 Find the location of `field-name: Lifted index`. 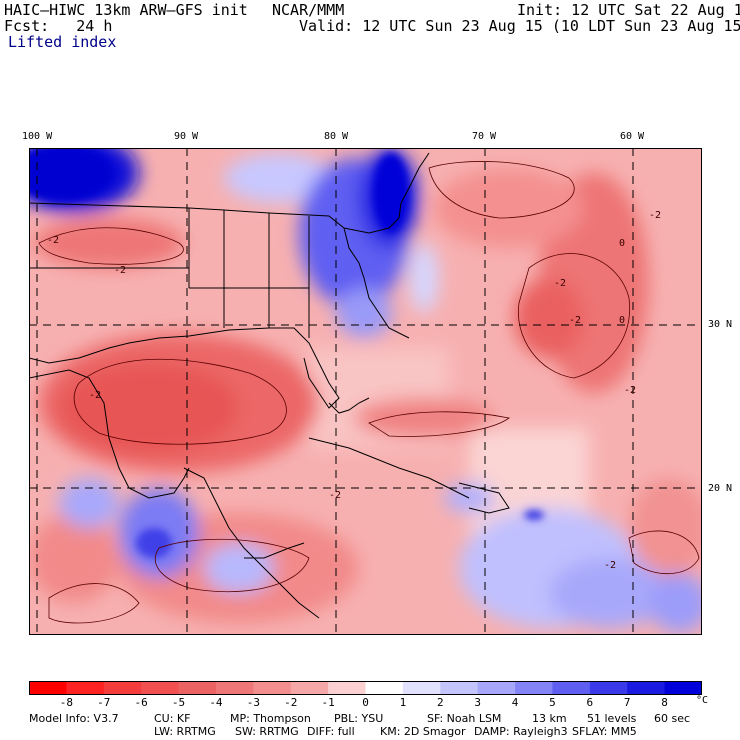

field-name: Lifted index is located at coordinates (62, 42).